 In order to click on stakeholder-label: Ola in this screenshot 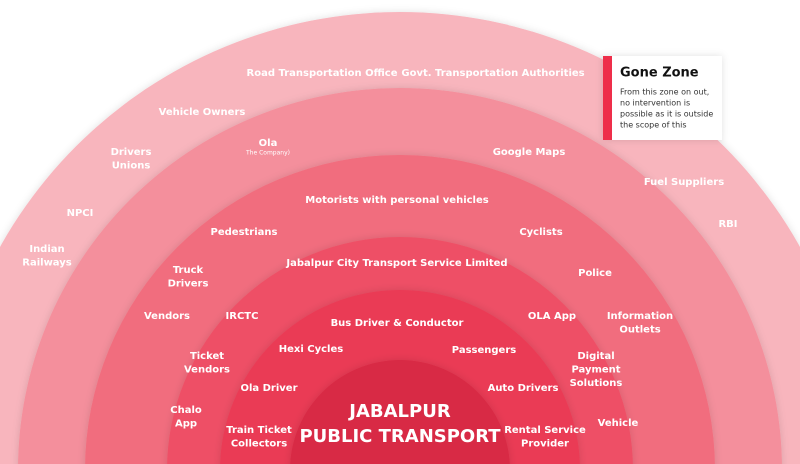, I will do `click(268, 143)`.